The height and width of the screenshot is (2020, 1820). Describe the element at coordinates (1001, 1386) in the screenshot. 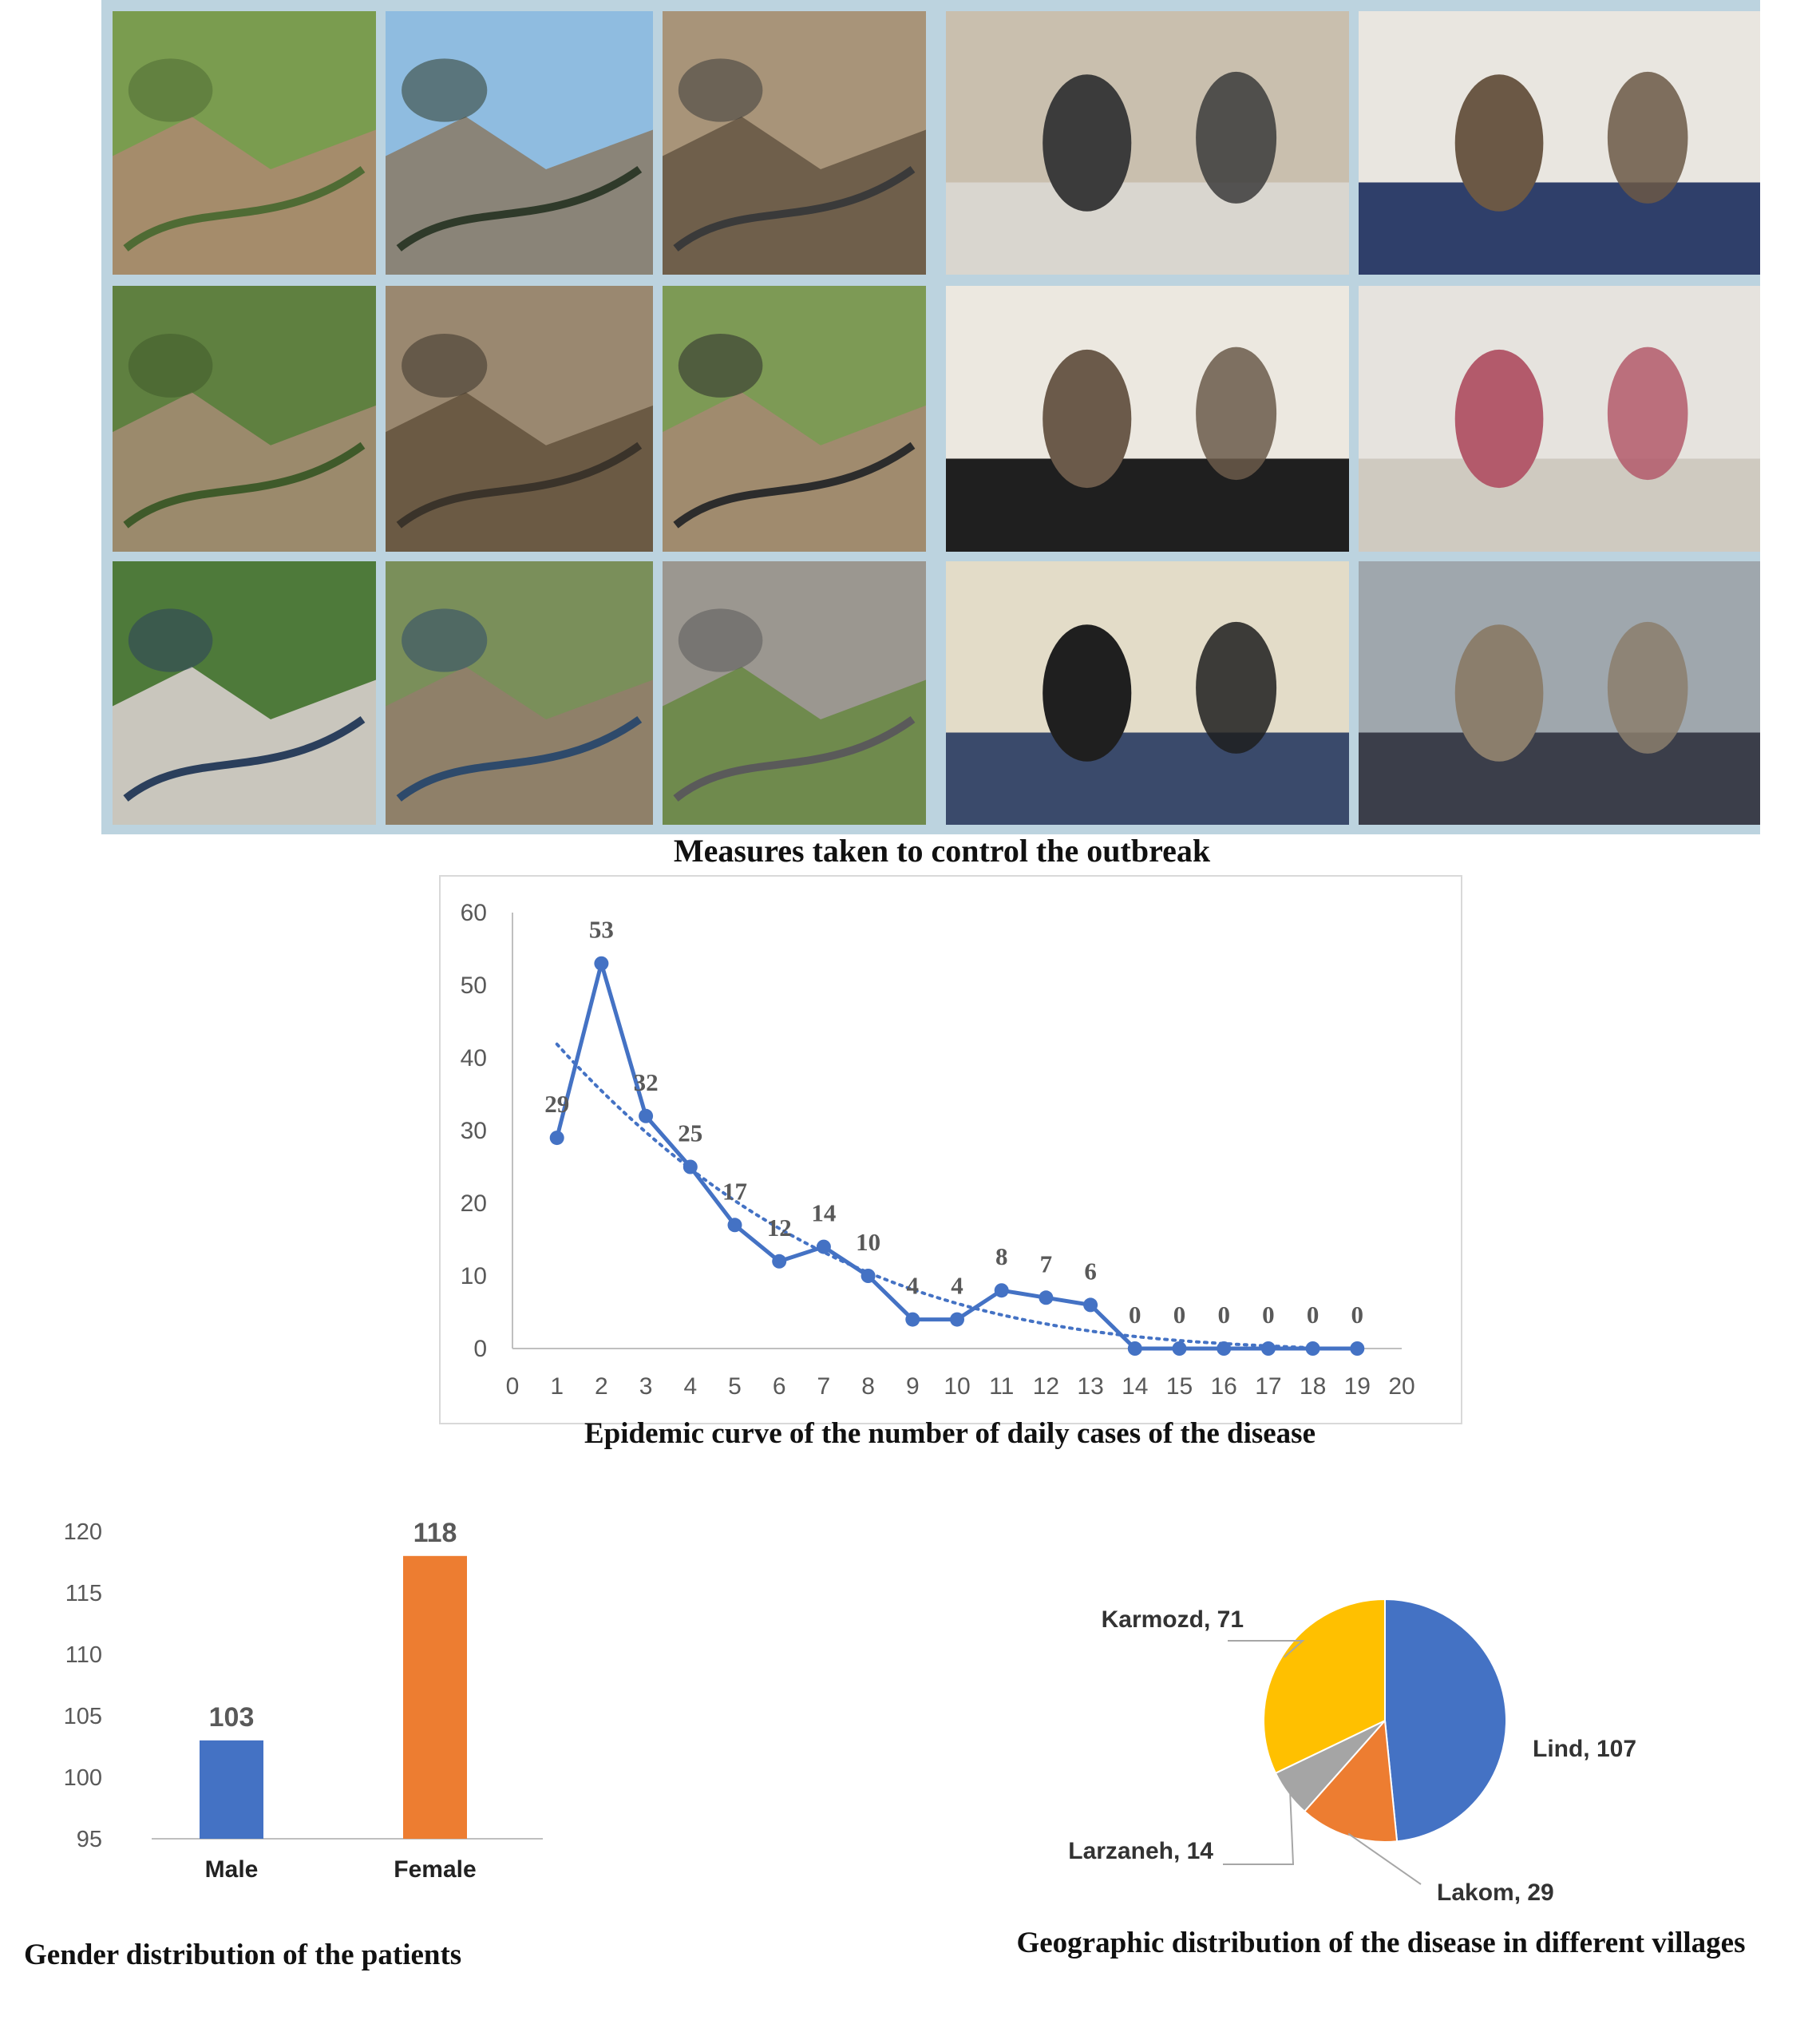

I see `x-tick-label: 11` at that location.